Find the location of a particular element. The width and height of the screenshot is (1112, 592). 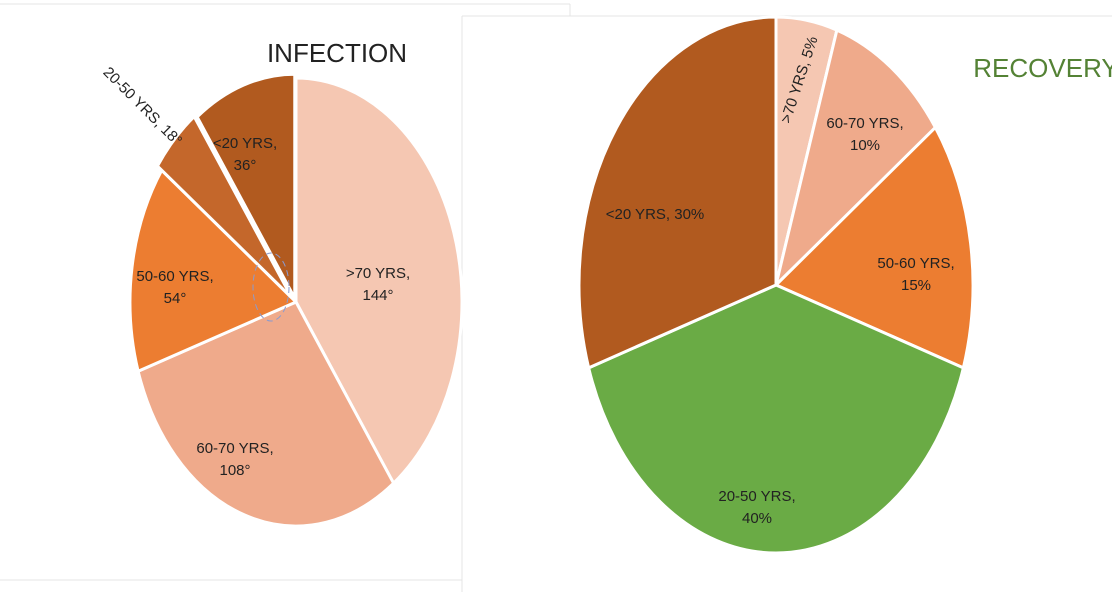

data-label: 20-50 YRS, 40% is located at coordinates (756, 507).